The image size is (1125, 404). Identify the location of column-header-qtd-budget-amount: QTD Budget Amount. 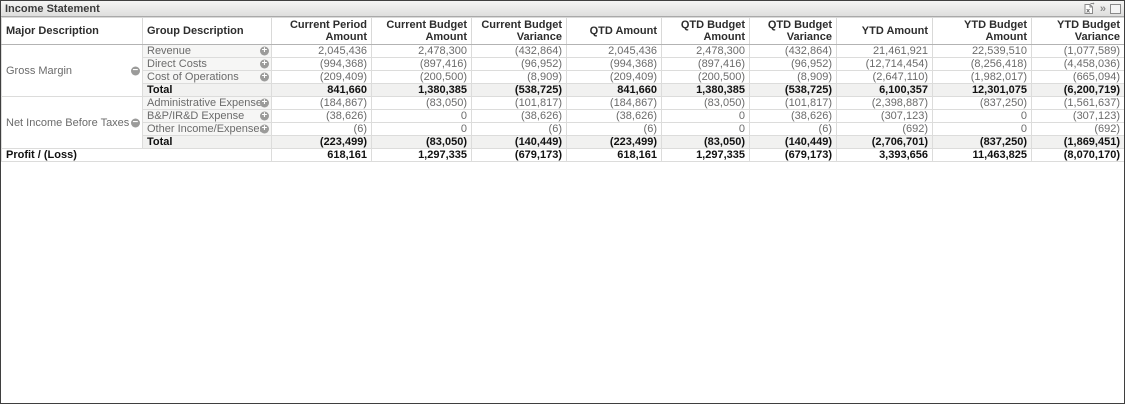
(705, 31).